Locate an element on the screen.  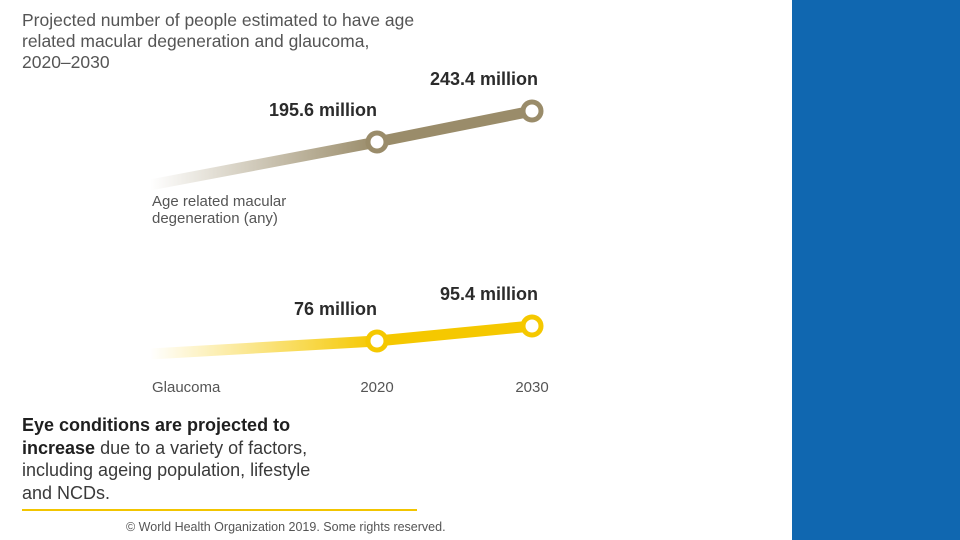
amd-series-label-line-2: degeneration (any) is located at coordinates (215, 218).